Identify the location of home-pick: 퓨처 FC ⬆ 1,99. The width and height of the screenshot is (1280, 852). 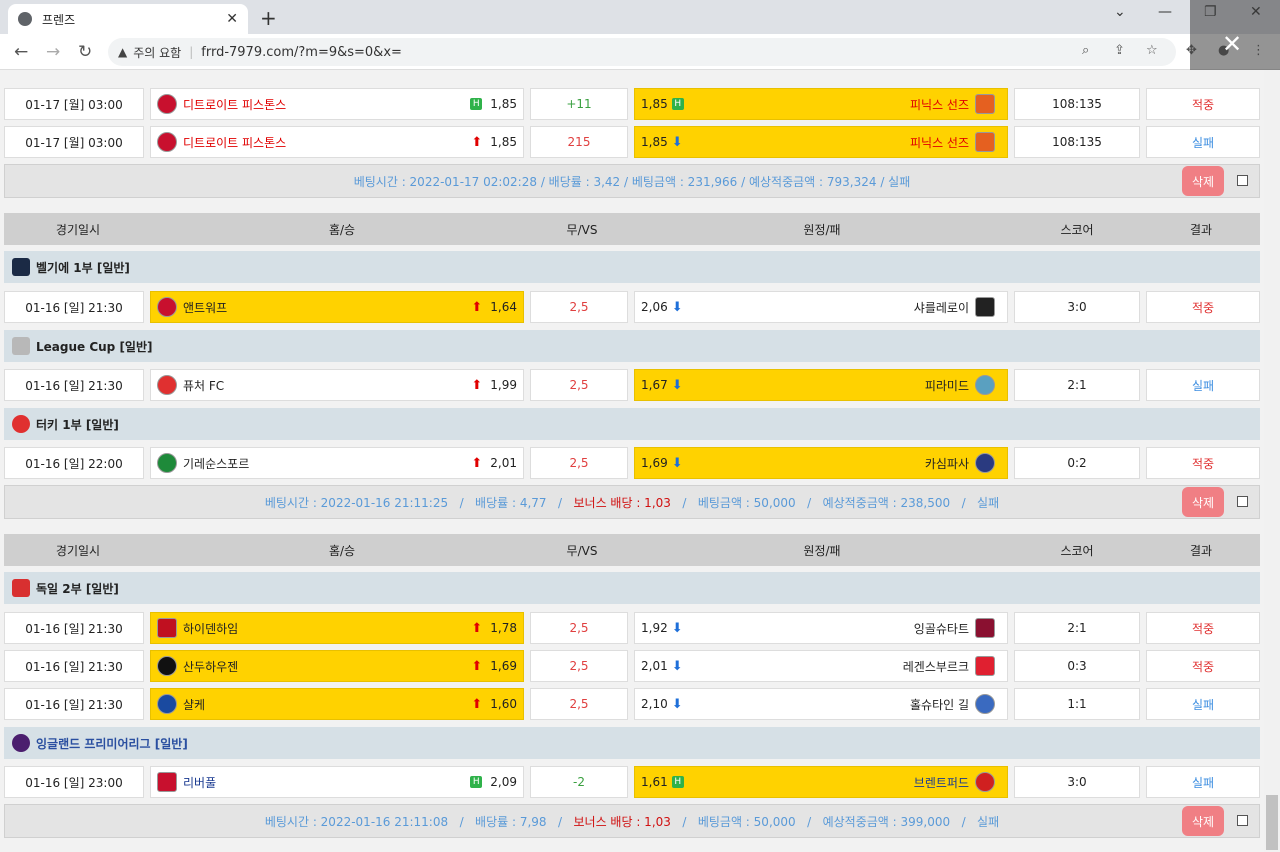
(337, 385).